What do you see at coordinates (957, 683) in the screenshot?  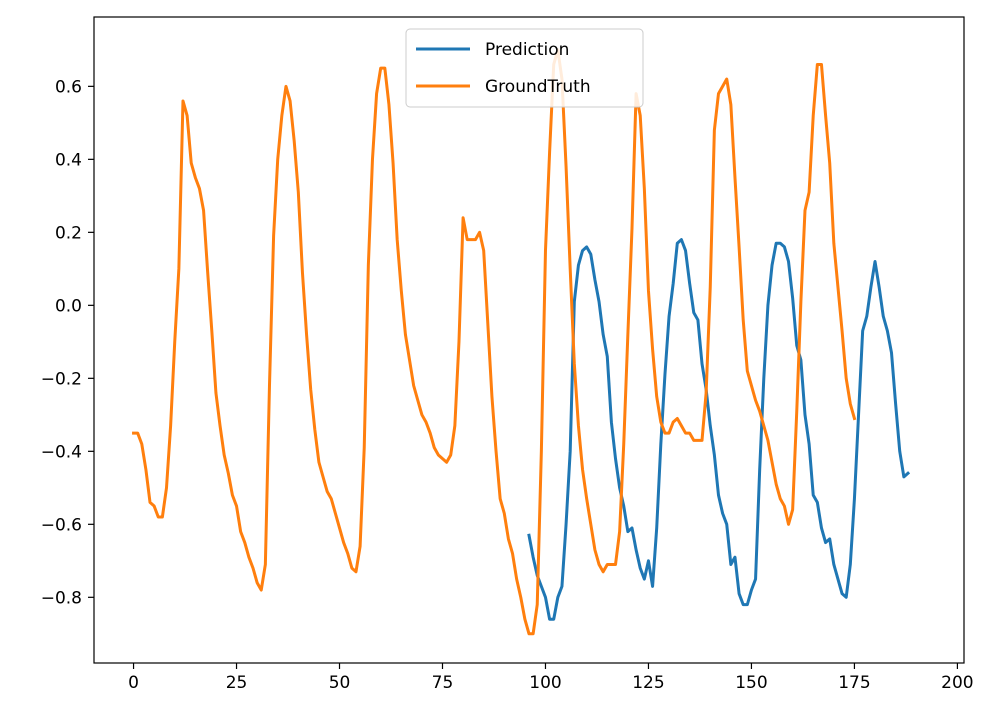 I see `x-tick-label: 200` at bounding box center [957, 683].